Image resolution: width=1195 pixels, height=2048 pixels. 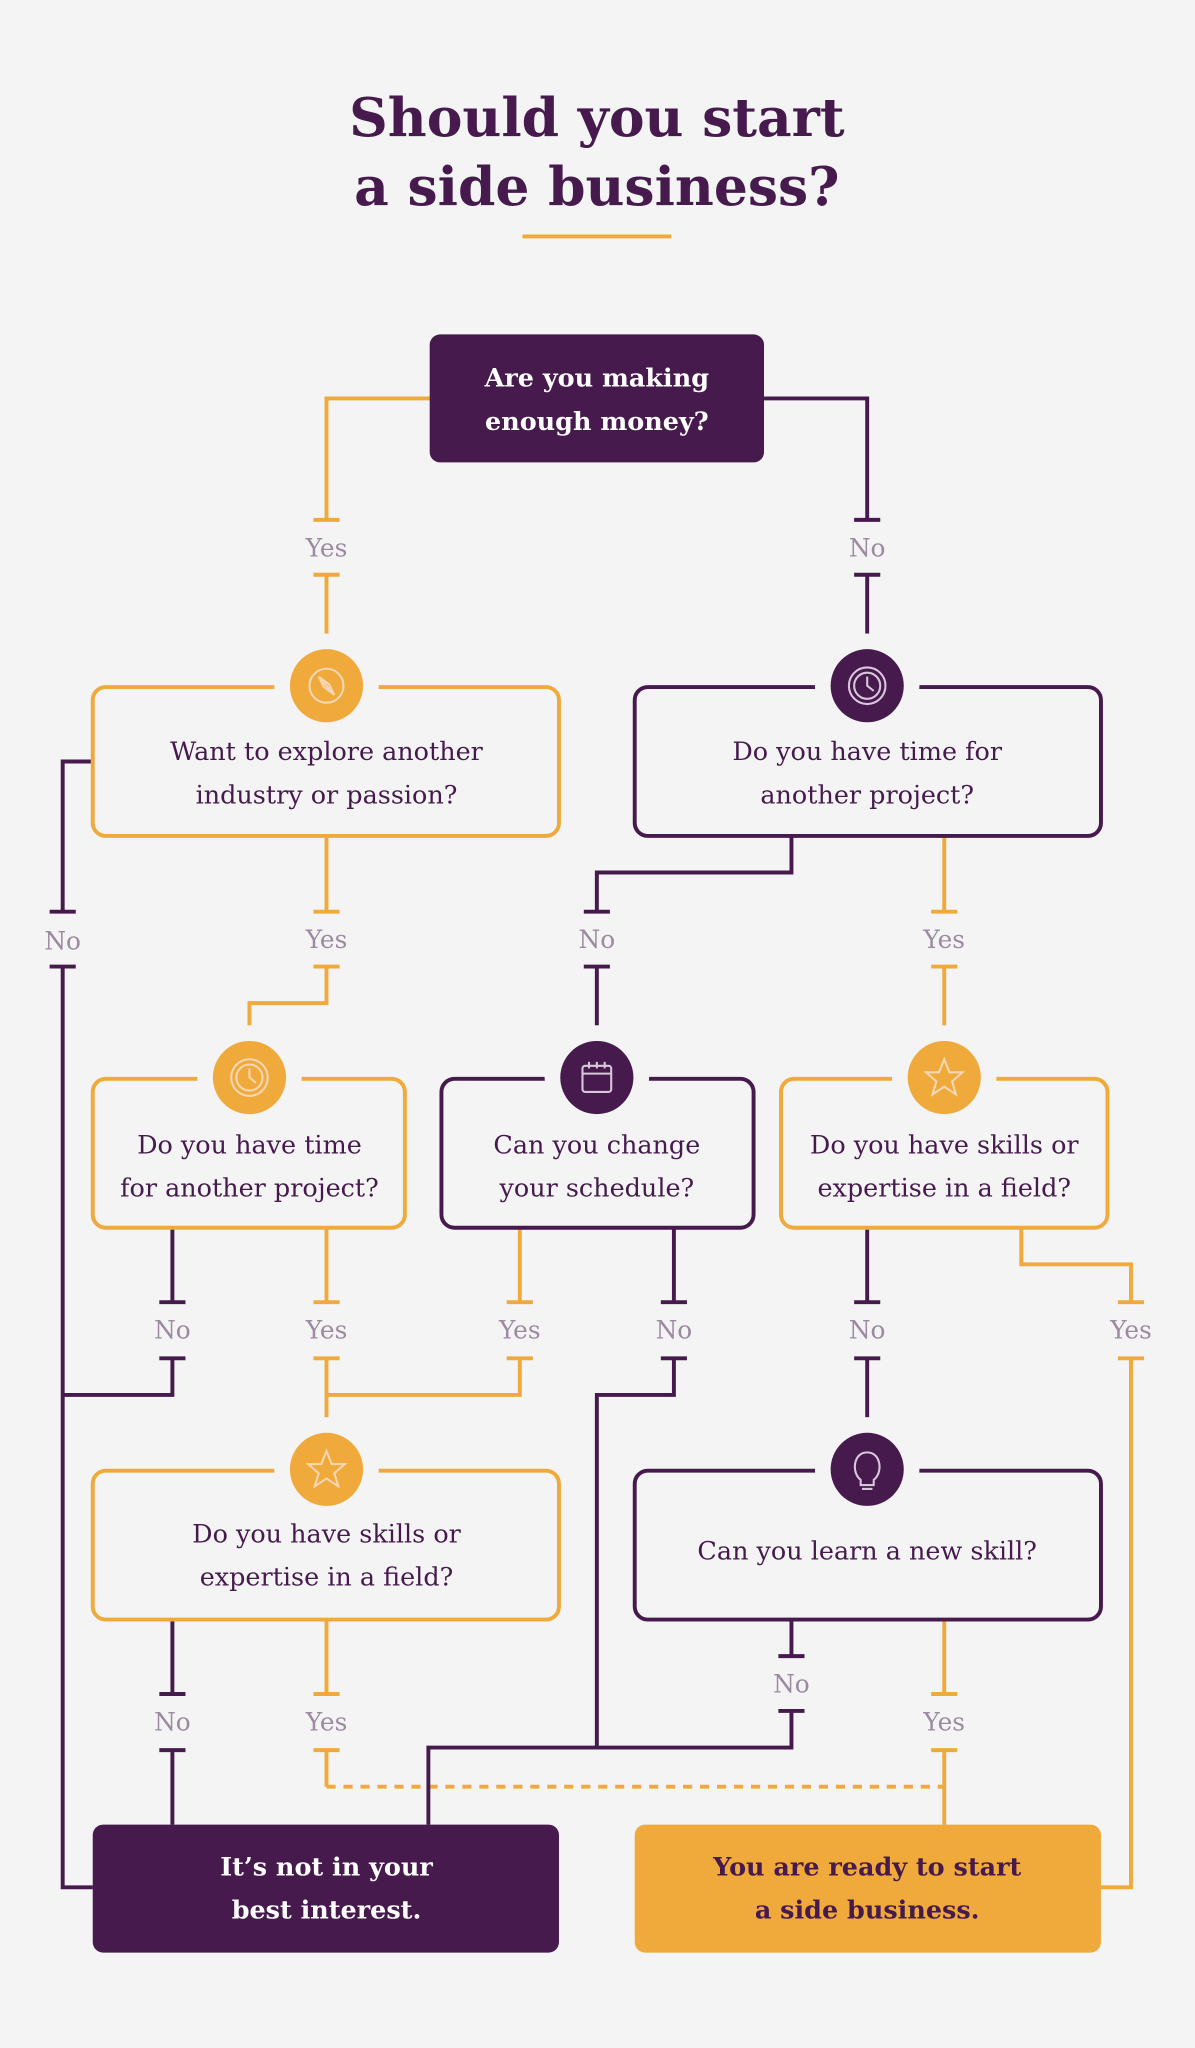 What do you see at coordinates (596, 1145) in the screenshot?
I see `node-text: Can you change` at bounding box center [596, 1145].